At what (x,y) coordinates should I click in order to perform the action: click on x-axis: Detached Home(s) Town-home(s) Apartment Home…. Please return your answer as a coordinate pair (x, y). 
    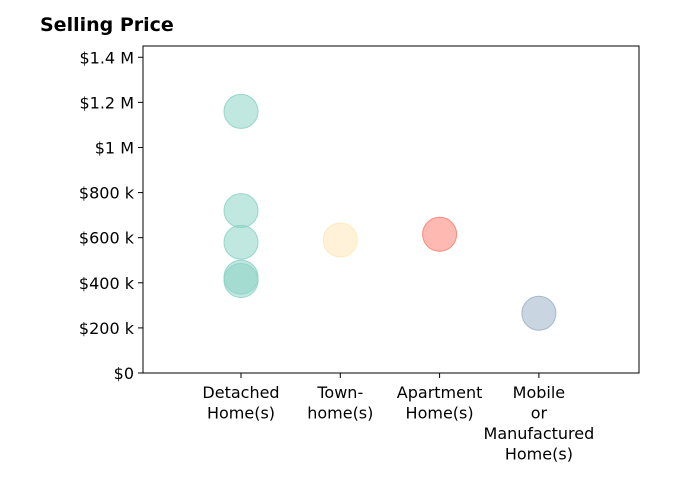
    Looking at the image, I should click on (398, 418).